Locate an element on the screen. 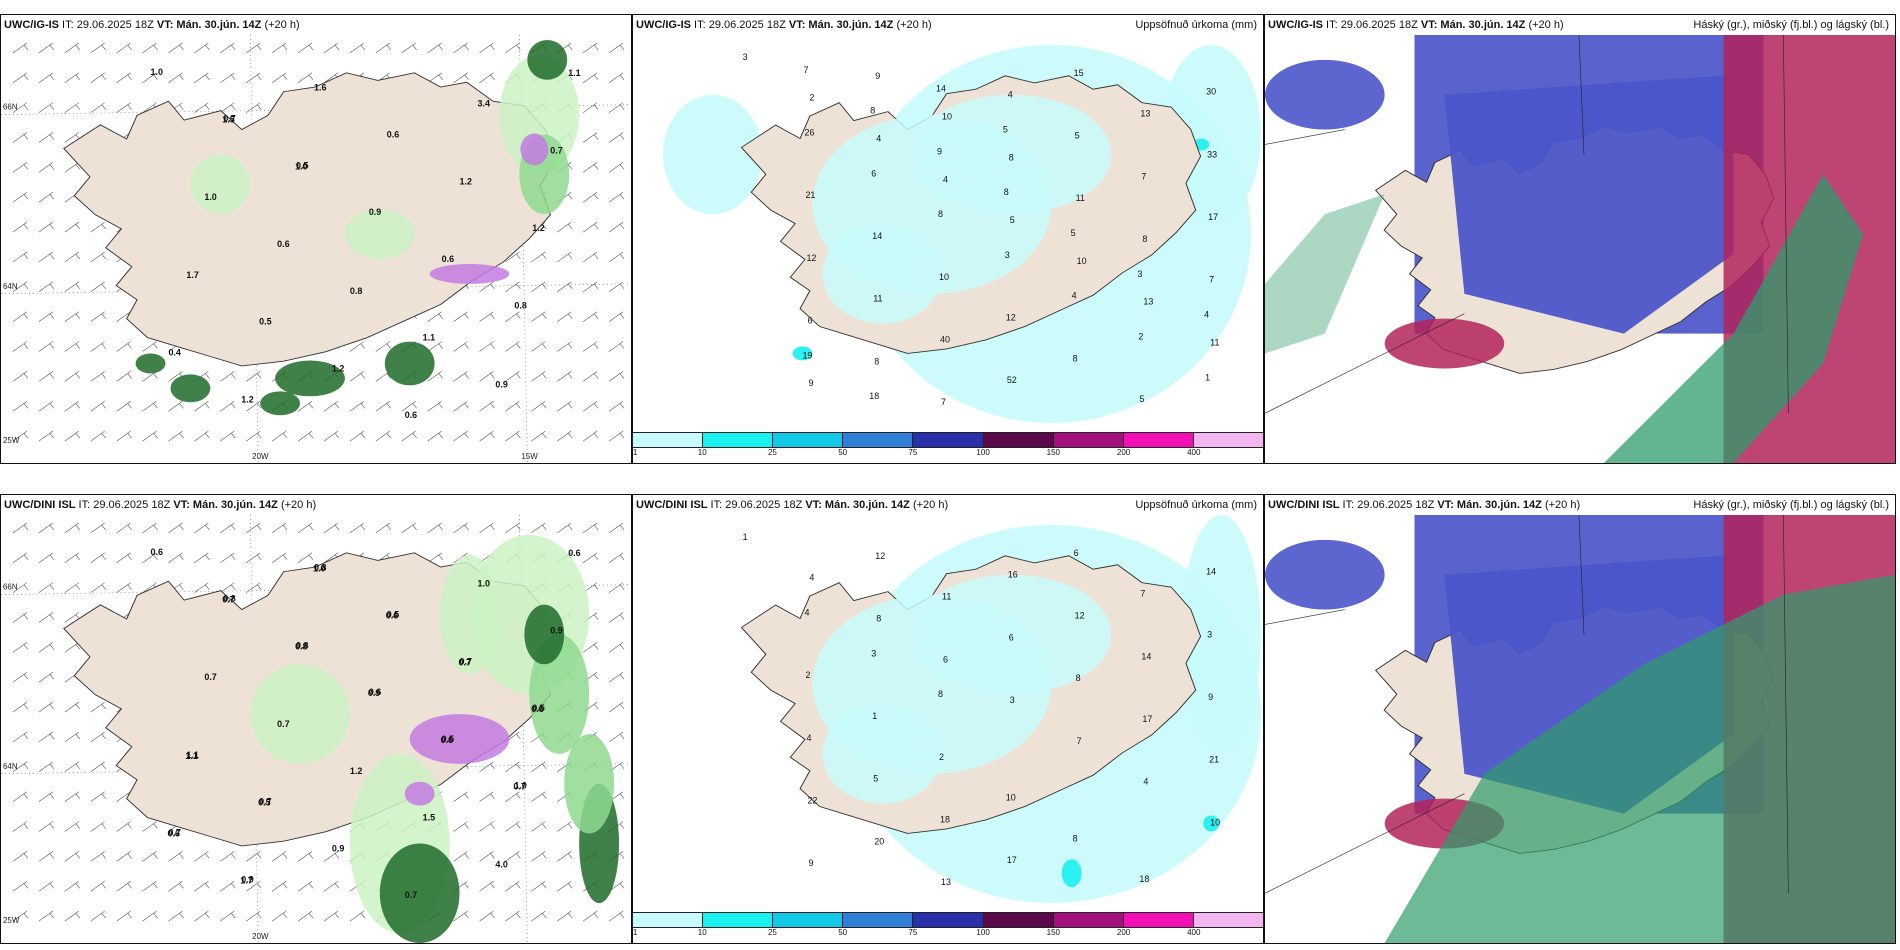  colorbar-tick: 25 is located at coordinates (772, 932).